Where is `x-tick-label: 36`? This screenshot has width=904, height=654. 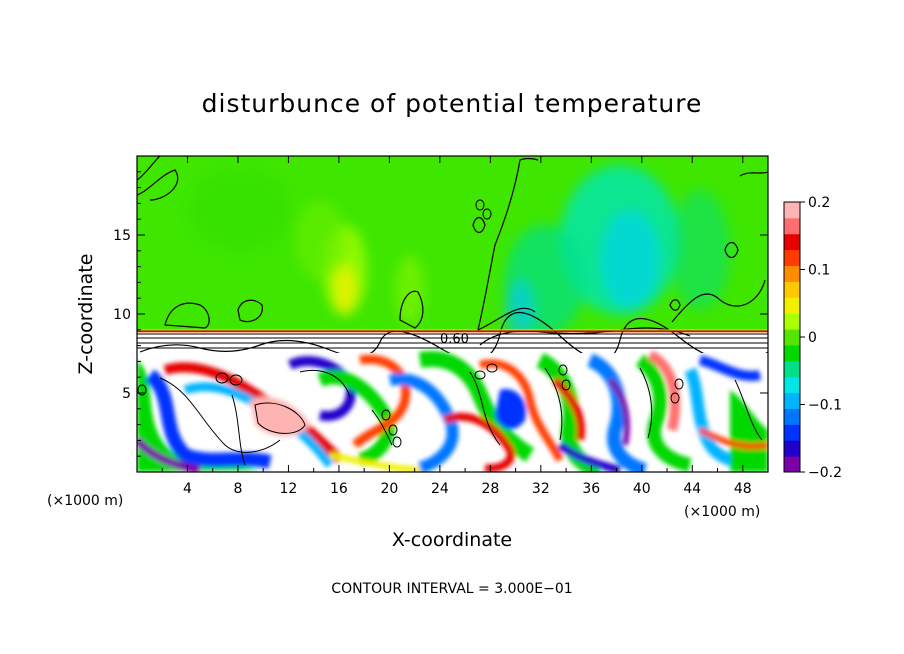 x-tick-label: 36 is located at coordinates (591, 489).